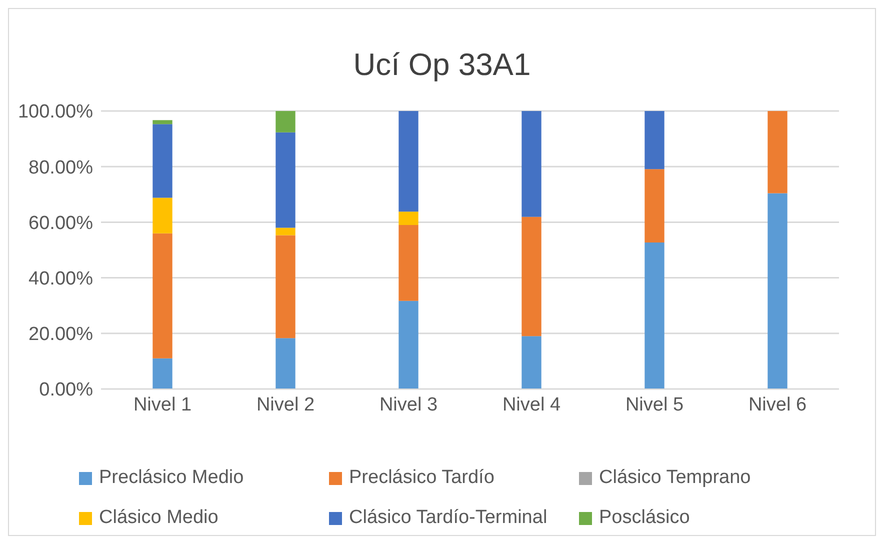 The image size is (883, 539). Describe the element at coordinates (285, 405) in the screenshot. I see `x-tick-label: Nivel 2` at that location.